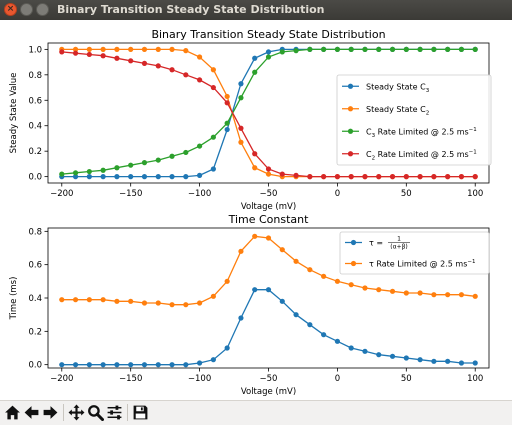 The image size is (512, 425). Describe the element at coordinates (10, 9) in the screenshot. I see `window-close-button: ×` at that location.